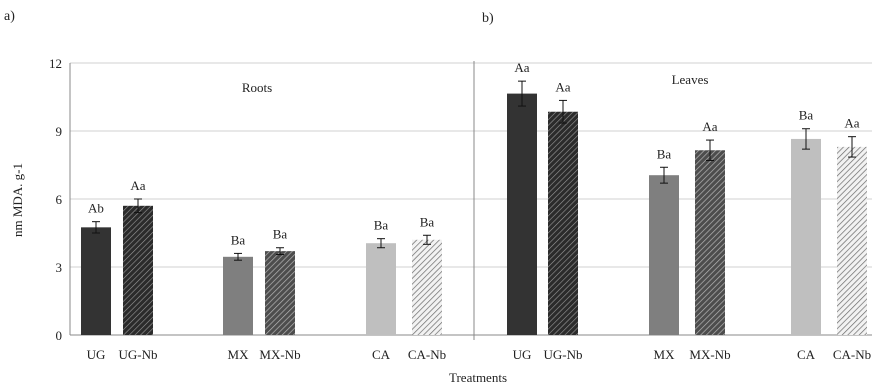 The width and height of the screenshot is (875, 392). Describe the element at coordinates (664, 255) in the screenshot. I see `bar-leaves-mx` at that location.